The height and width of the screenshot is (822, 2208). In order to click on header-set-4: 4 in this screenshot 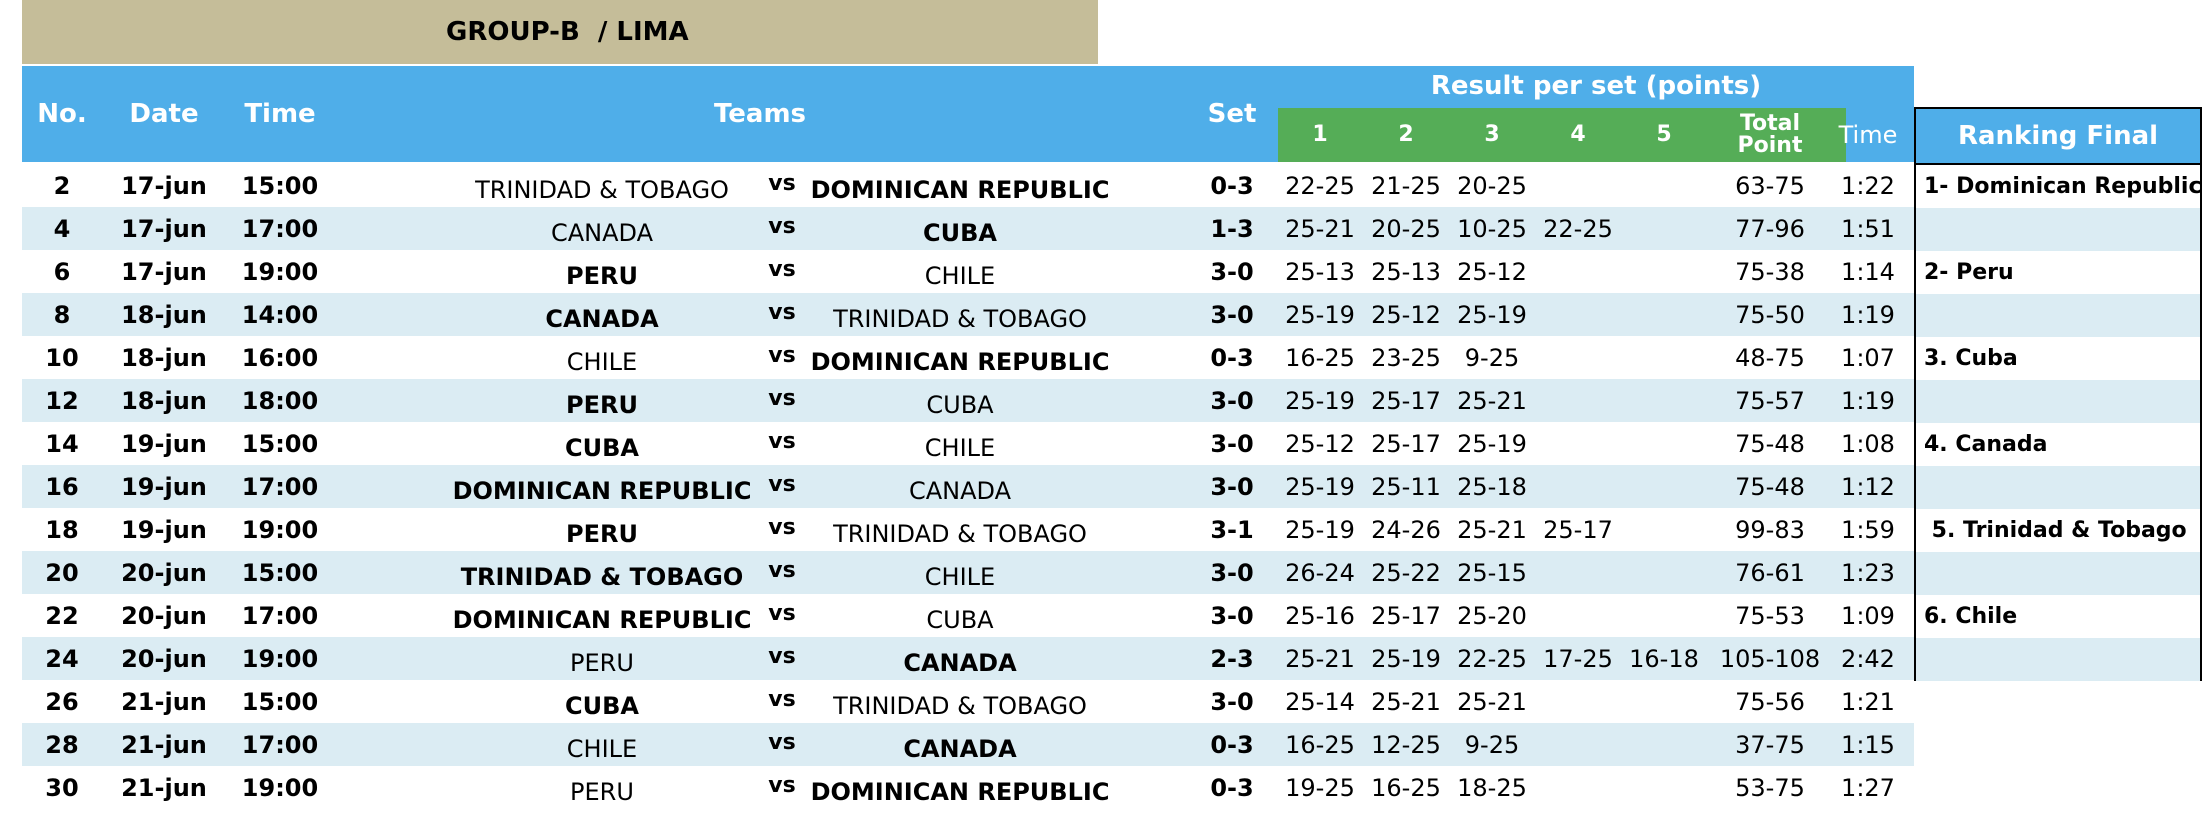, I will do `click(1578, 134)`.